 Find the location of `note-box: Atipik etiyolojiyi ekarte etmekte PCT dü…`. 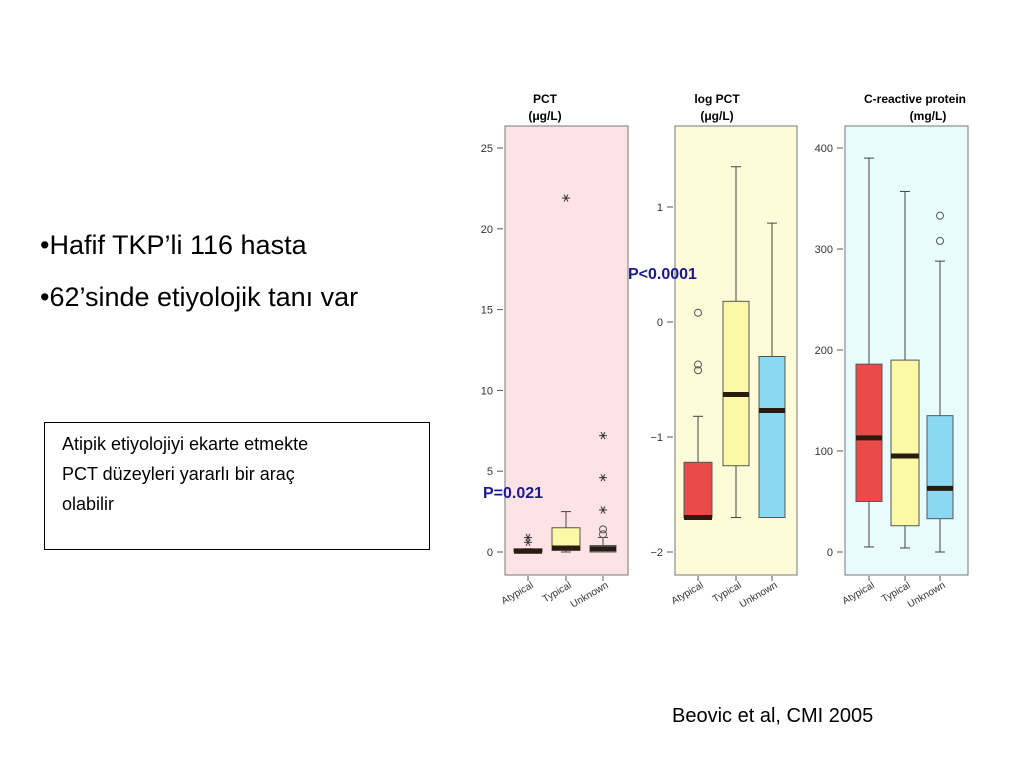

note-box: Atipik etiyolojiyi ekarte etmekte PCT dü… is located at coordinates (237, 486).